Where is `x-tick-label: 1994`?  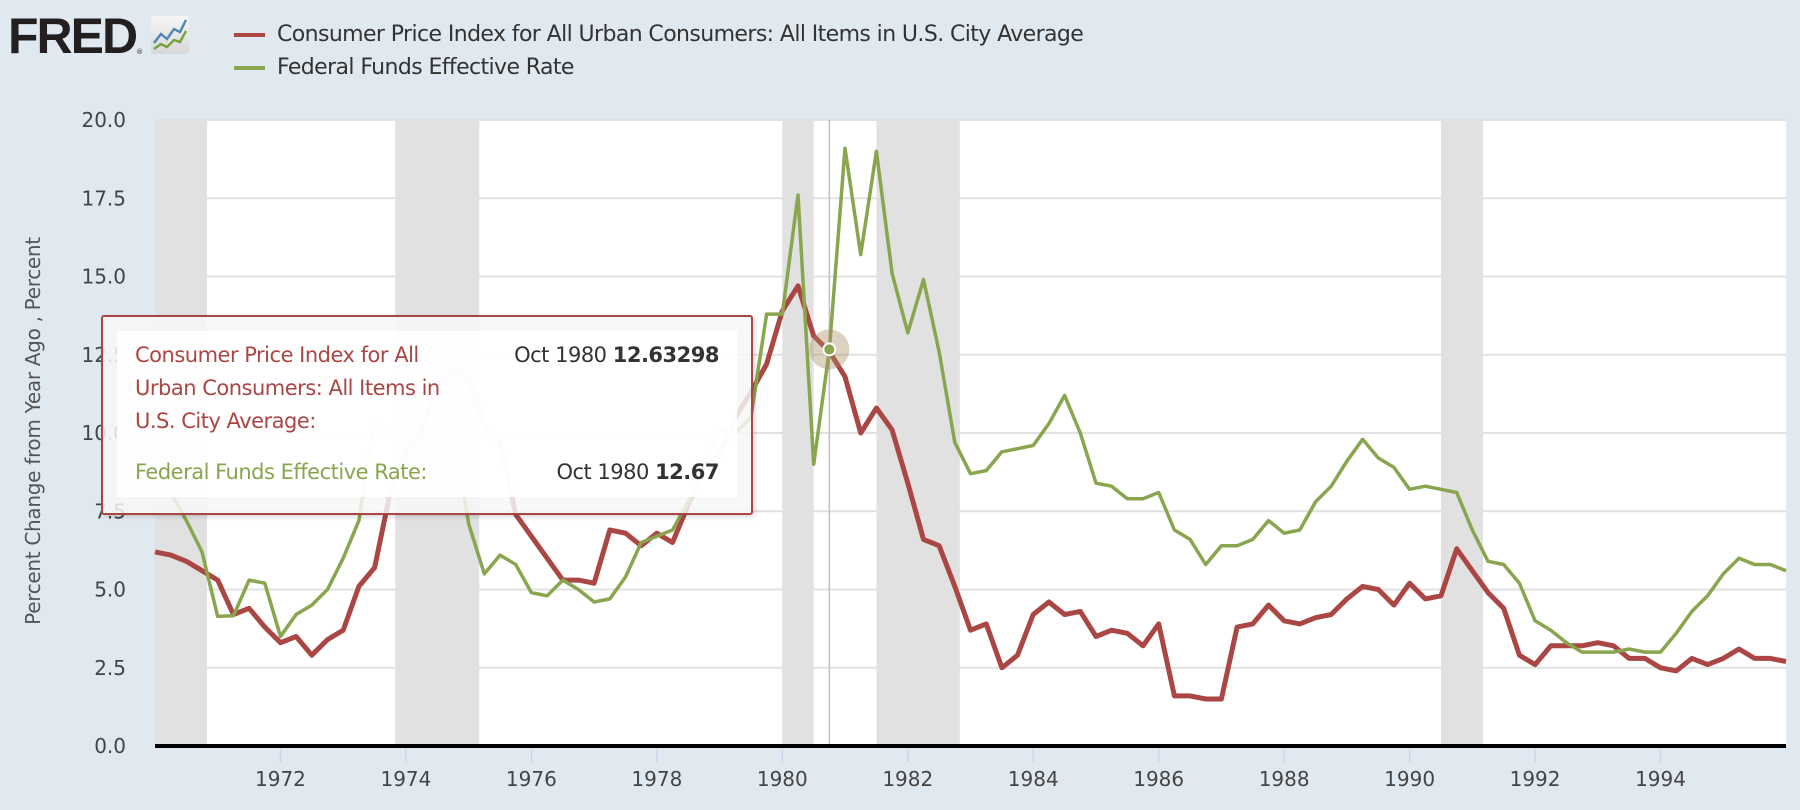
x-tick-label: 1994 is located at coordinates (1660, 779).